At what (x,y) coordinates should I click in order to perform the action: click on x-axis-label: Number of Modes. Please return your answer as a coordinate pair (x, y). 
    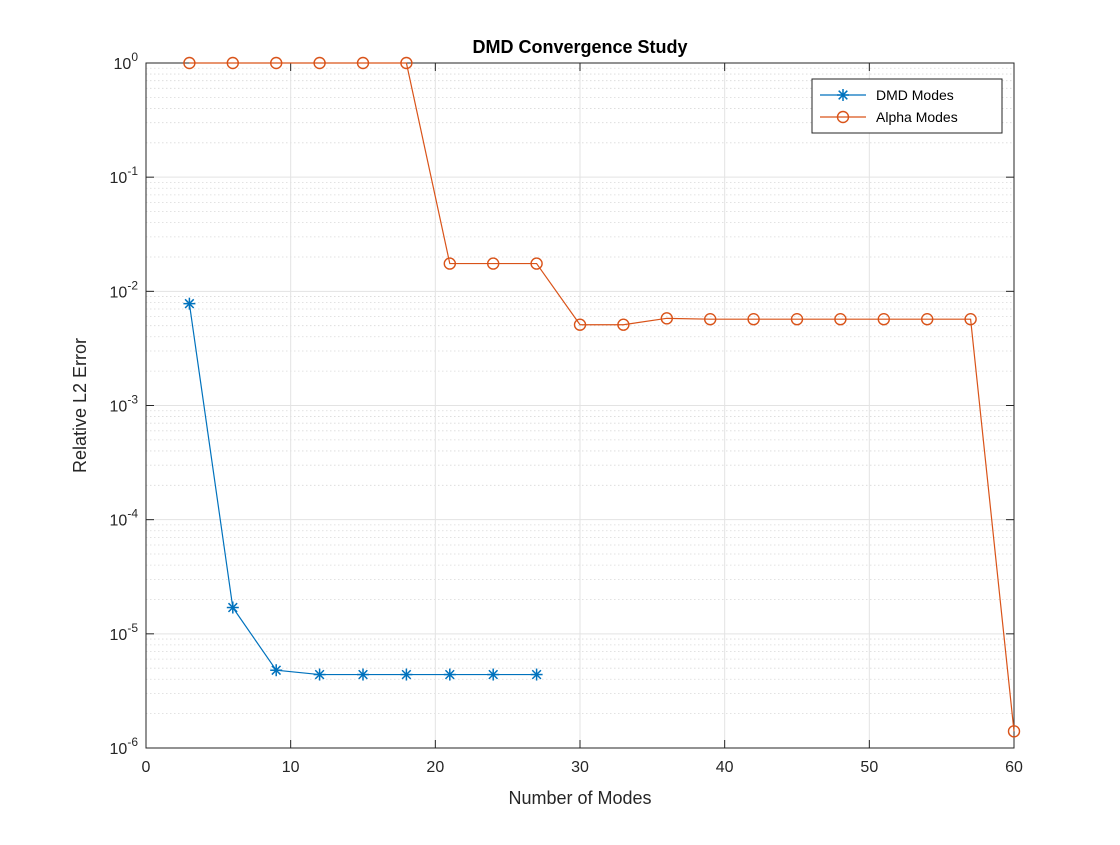
    Looking at the image, I should click on (579, 798).